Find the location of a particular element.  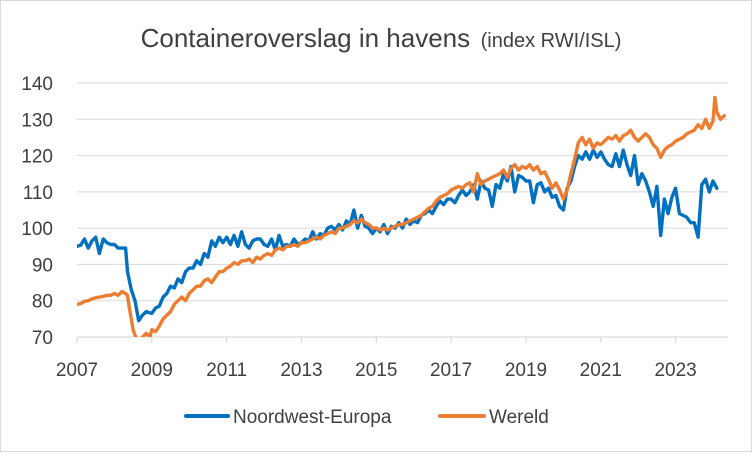

x-tick-label: 2013 is located at coordinates (301, 370).